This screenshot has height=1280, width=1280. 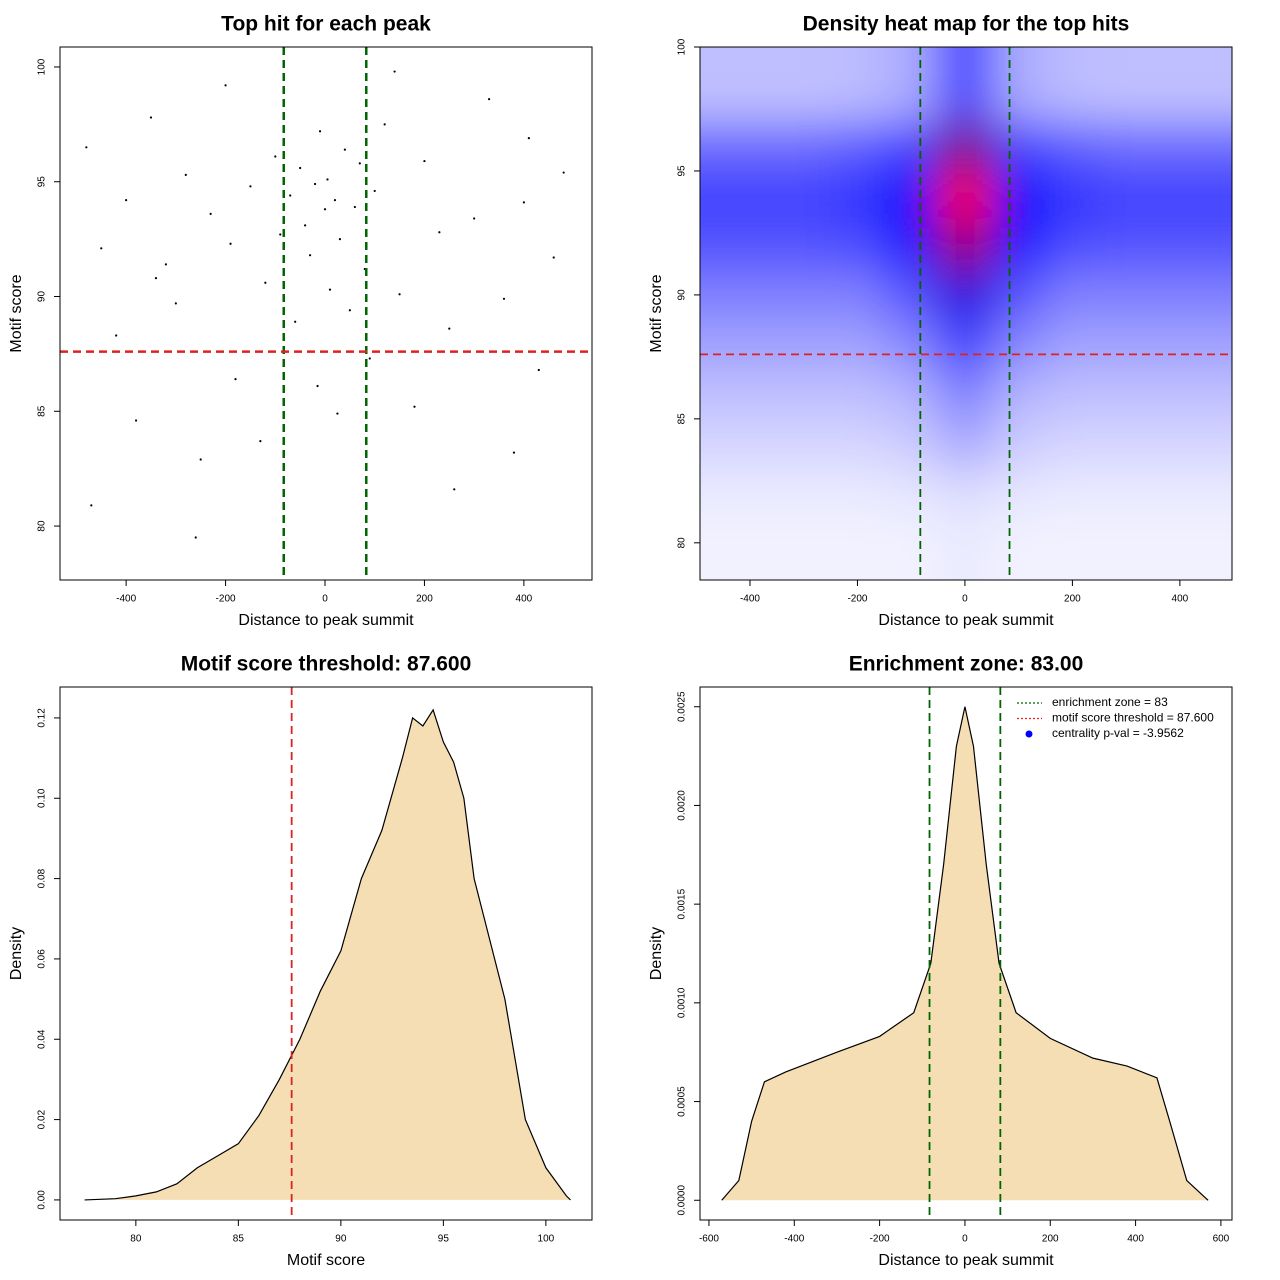 What do you see at coordinates (1118, 733) in the screenshot?
I see `legend-label: centrality p-val = -3.9562` at bounding box center [1118, 733].